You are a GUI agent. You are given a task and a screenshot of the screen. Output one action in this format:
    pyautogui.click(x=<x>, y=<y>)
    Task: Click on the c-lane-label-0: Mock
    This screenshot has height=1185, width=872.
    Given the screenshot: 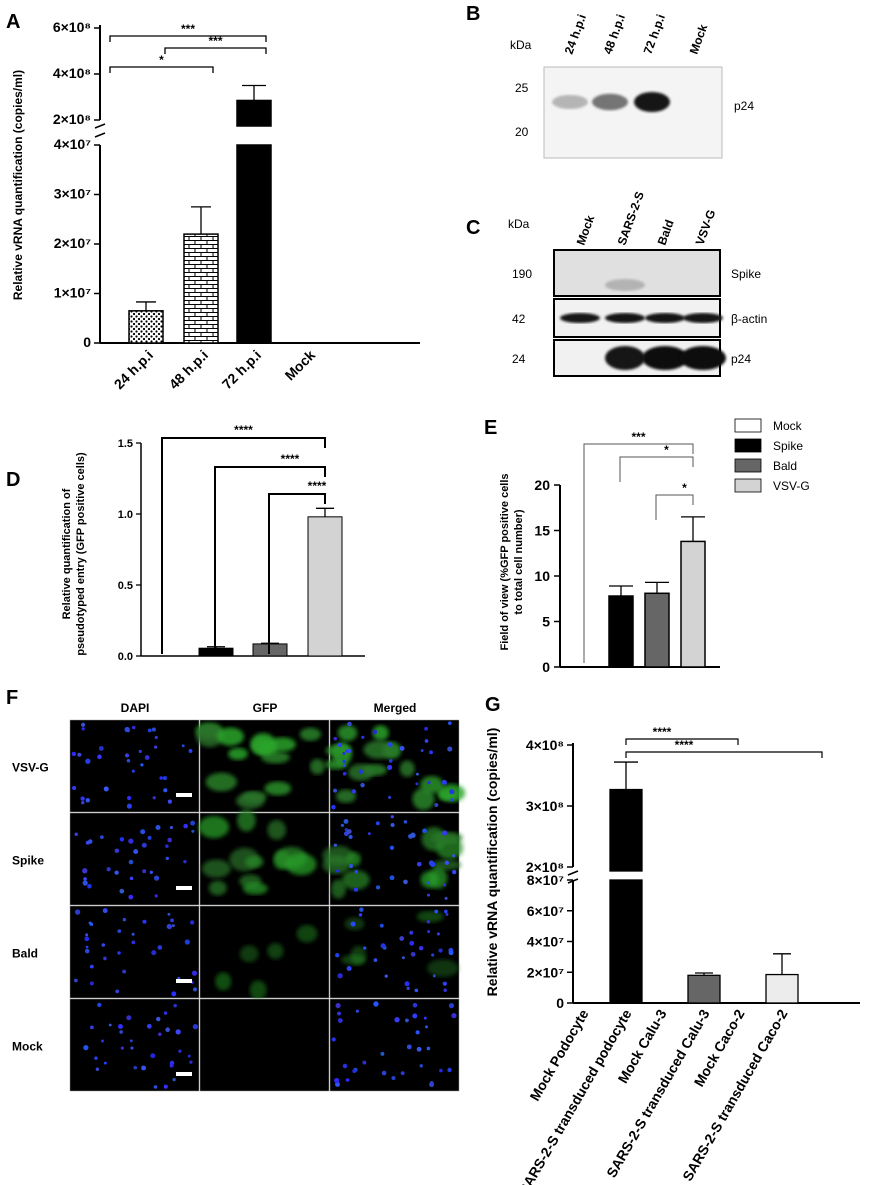 What is the action you would take?
    pyautogui.click(x=586, y=230)
    